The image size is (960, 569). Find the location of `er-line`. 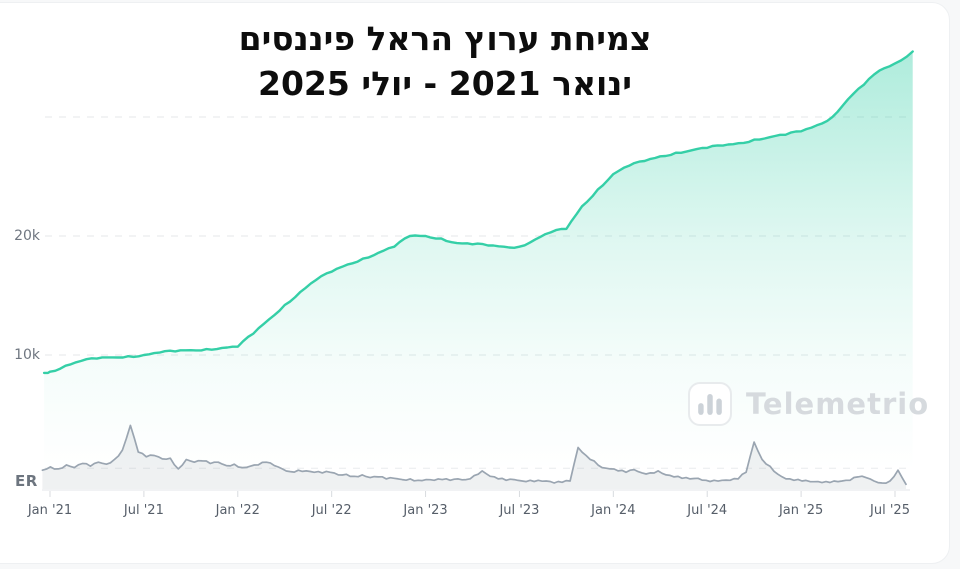

er-line is located at coordinates (474, 455).